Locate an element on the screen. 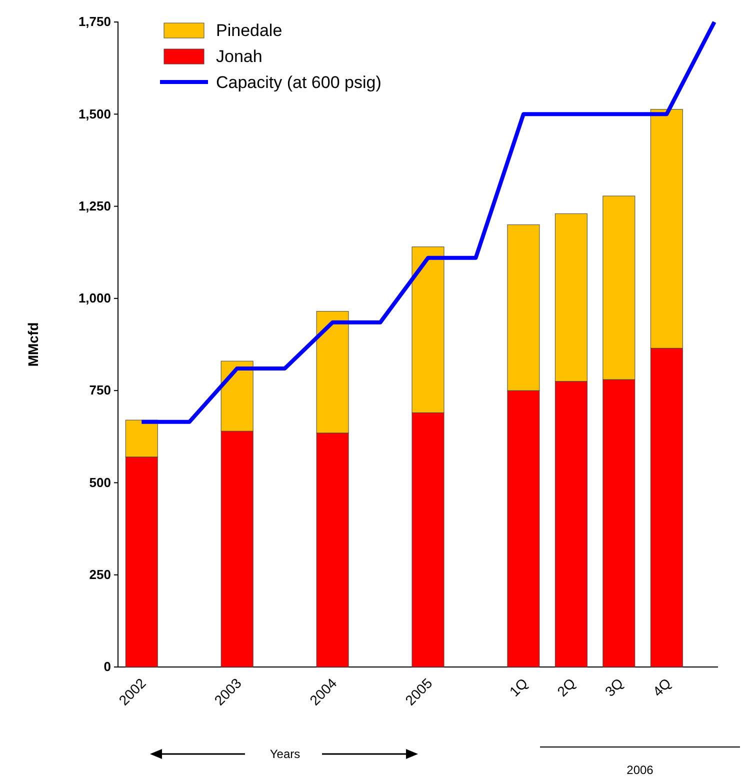  y-tick-label: 250 is located at coordinates (100, 574).